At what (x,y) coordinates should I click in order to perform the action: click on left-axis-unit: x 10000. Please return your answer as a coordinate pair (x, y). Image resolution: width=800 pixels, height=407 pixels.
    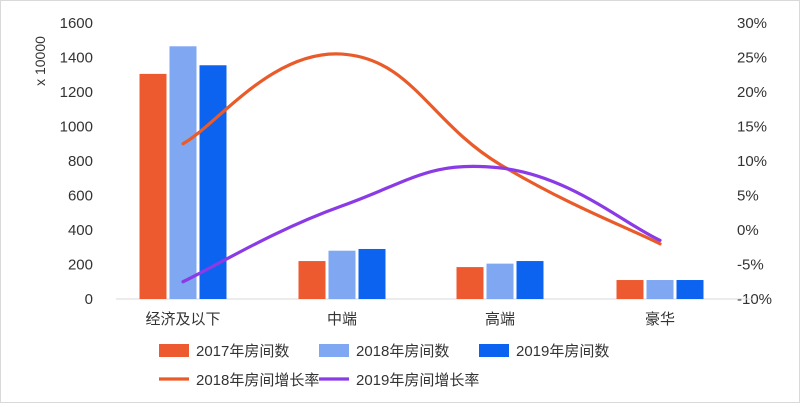
    Looking at the image, I should click on (40, 61).